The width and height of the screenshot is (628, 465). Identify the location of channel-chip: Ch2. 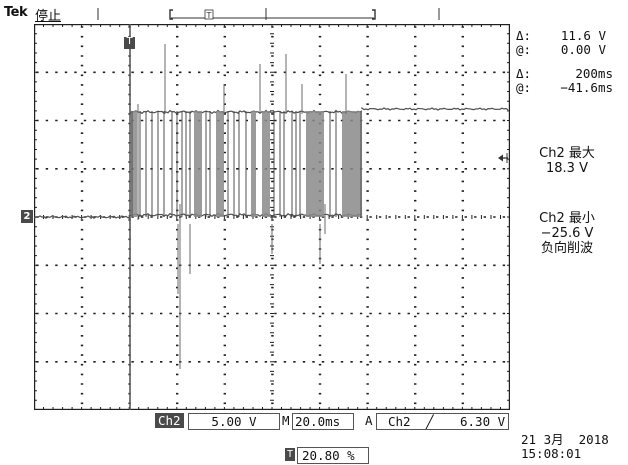
(169, 420).